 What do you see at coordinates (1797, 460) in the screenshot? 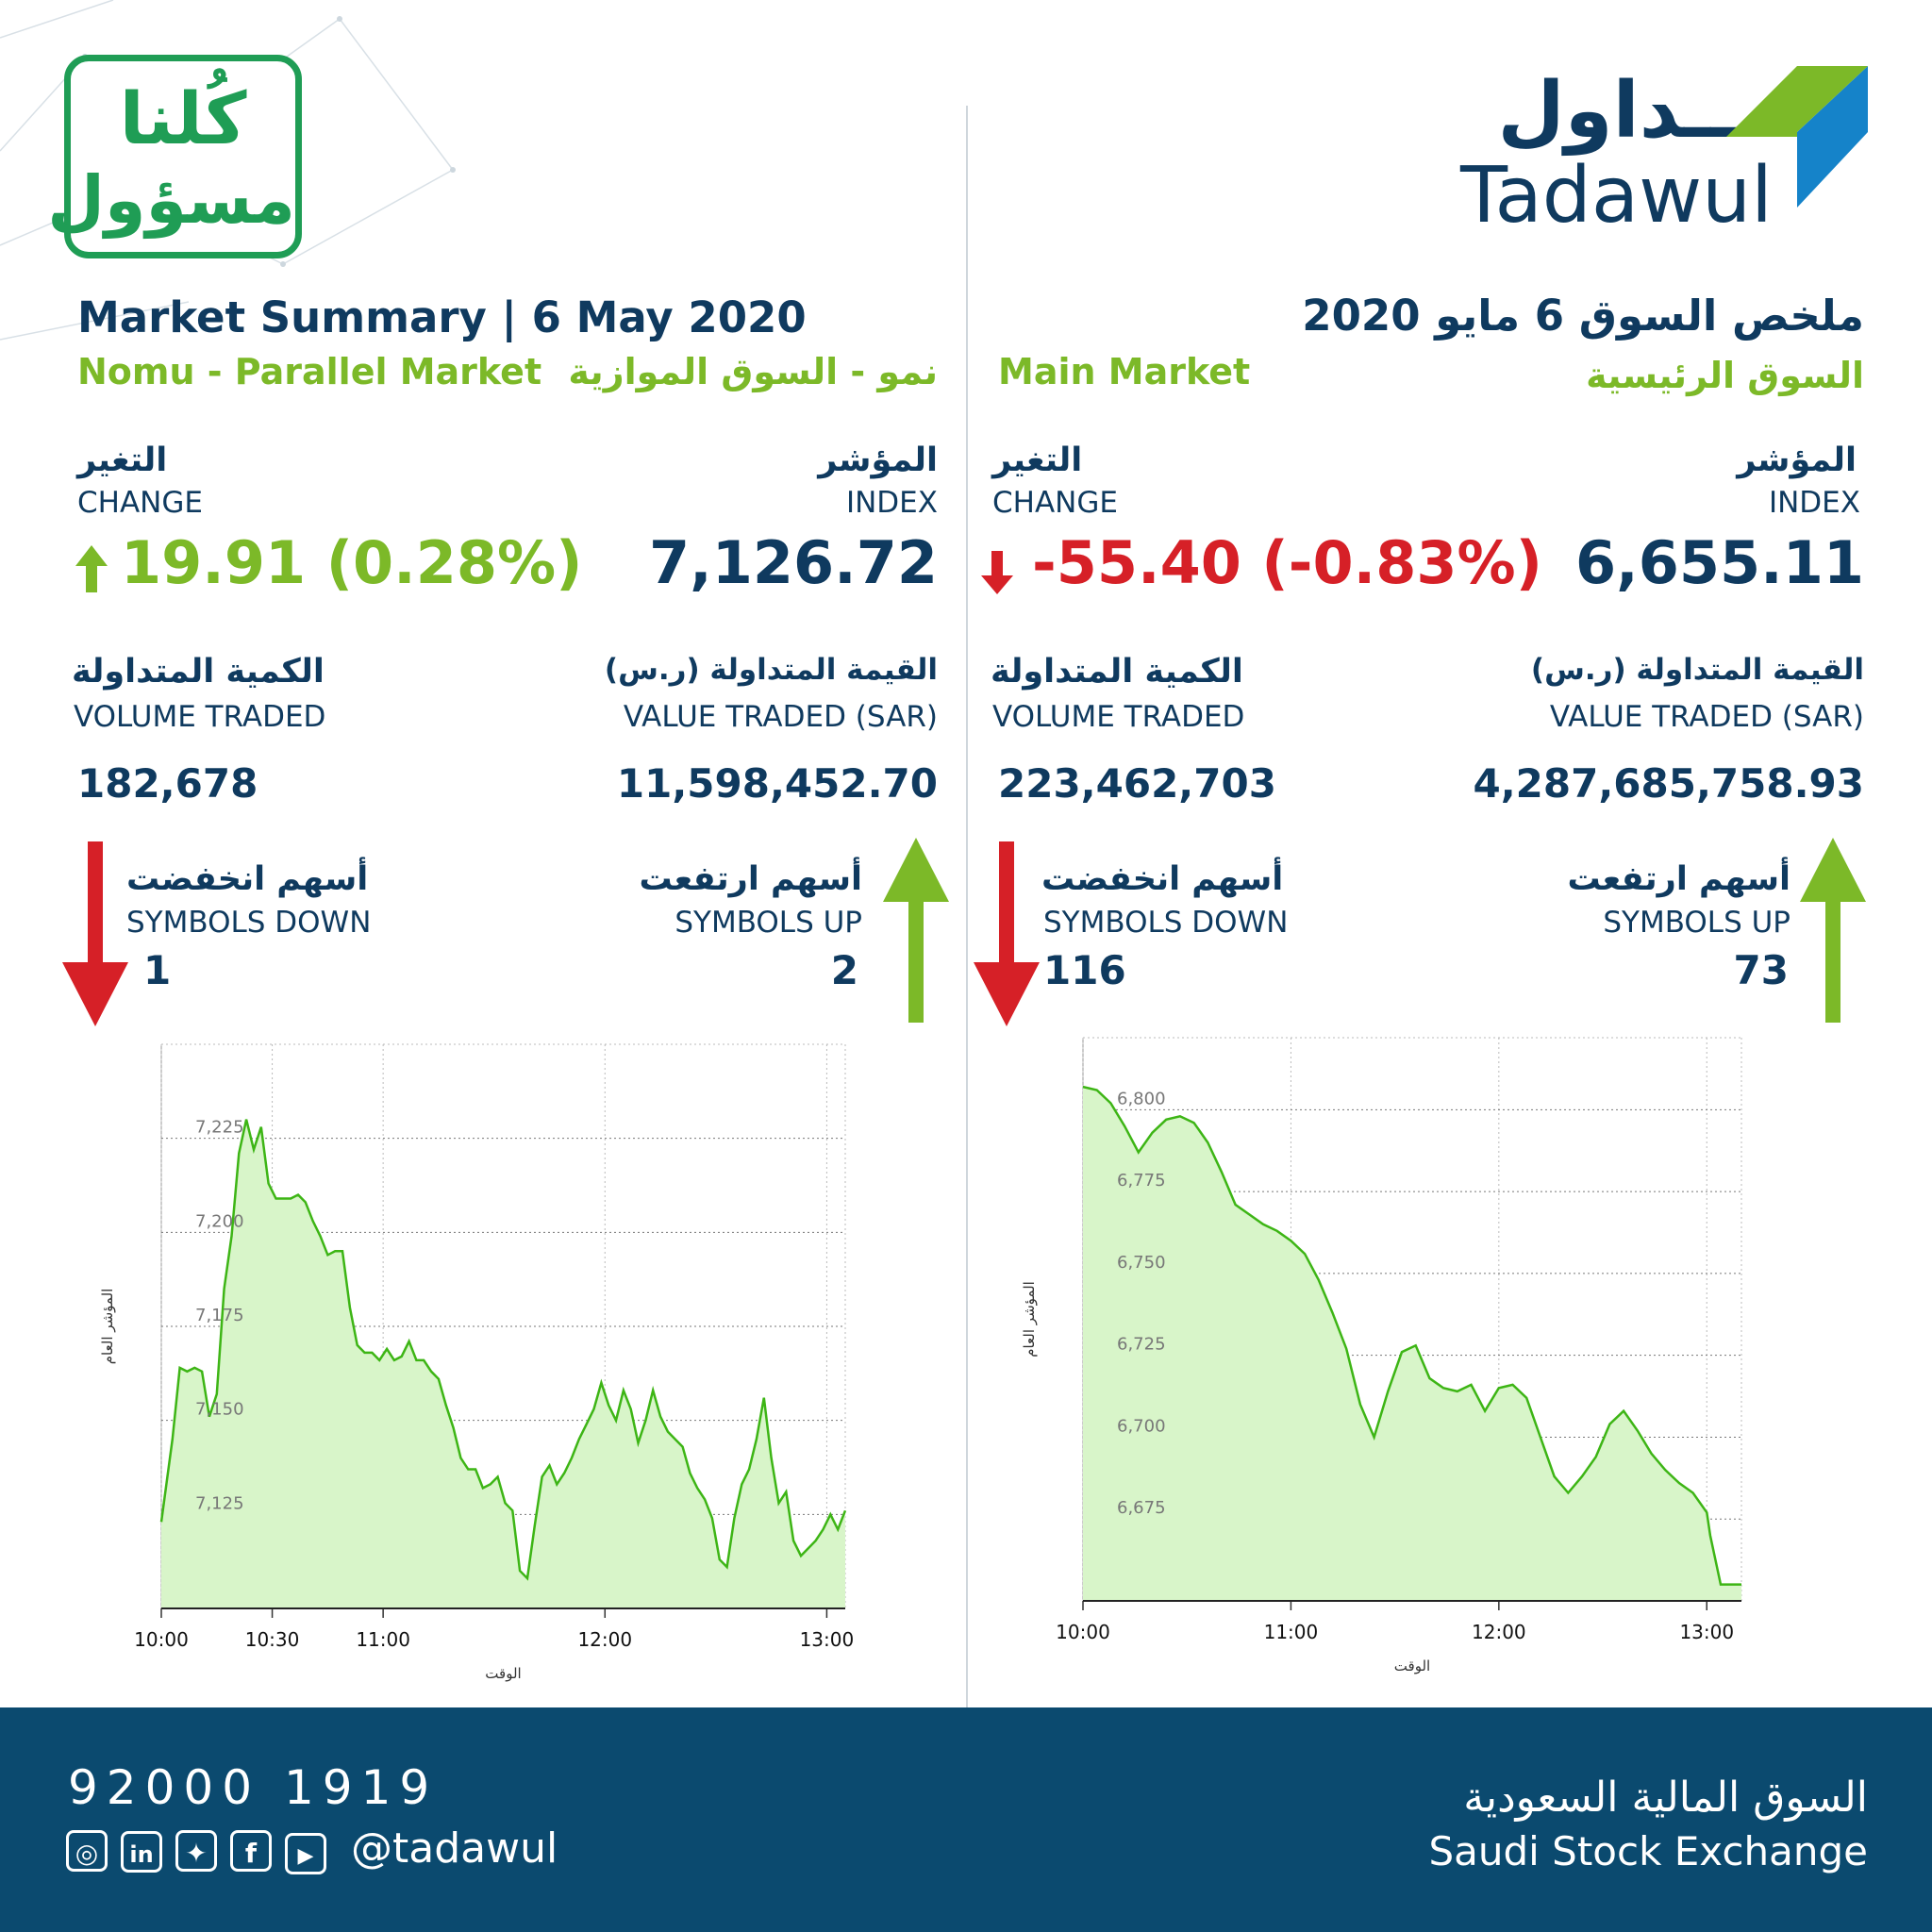
I see `main-index-label-ar: المؤشر` at bounding box center [1797, 460].